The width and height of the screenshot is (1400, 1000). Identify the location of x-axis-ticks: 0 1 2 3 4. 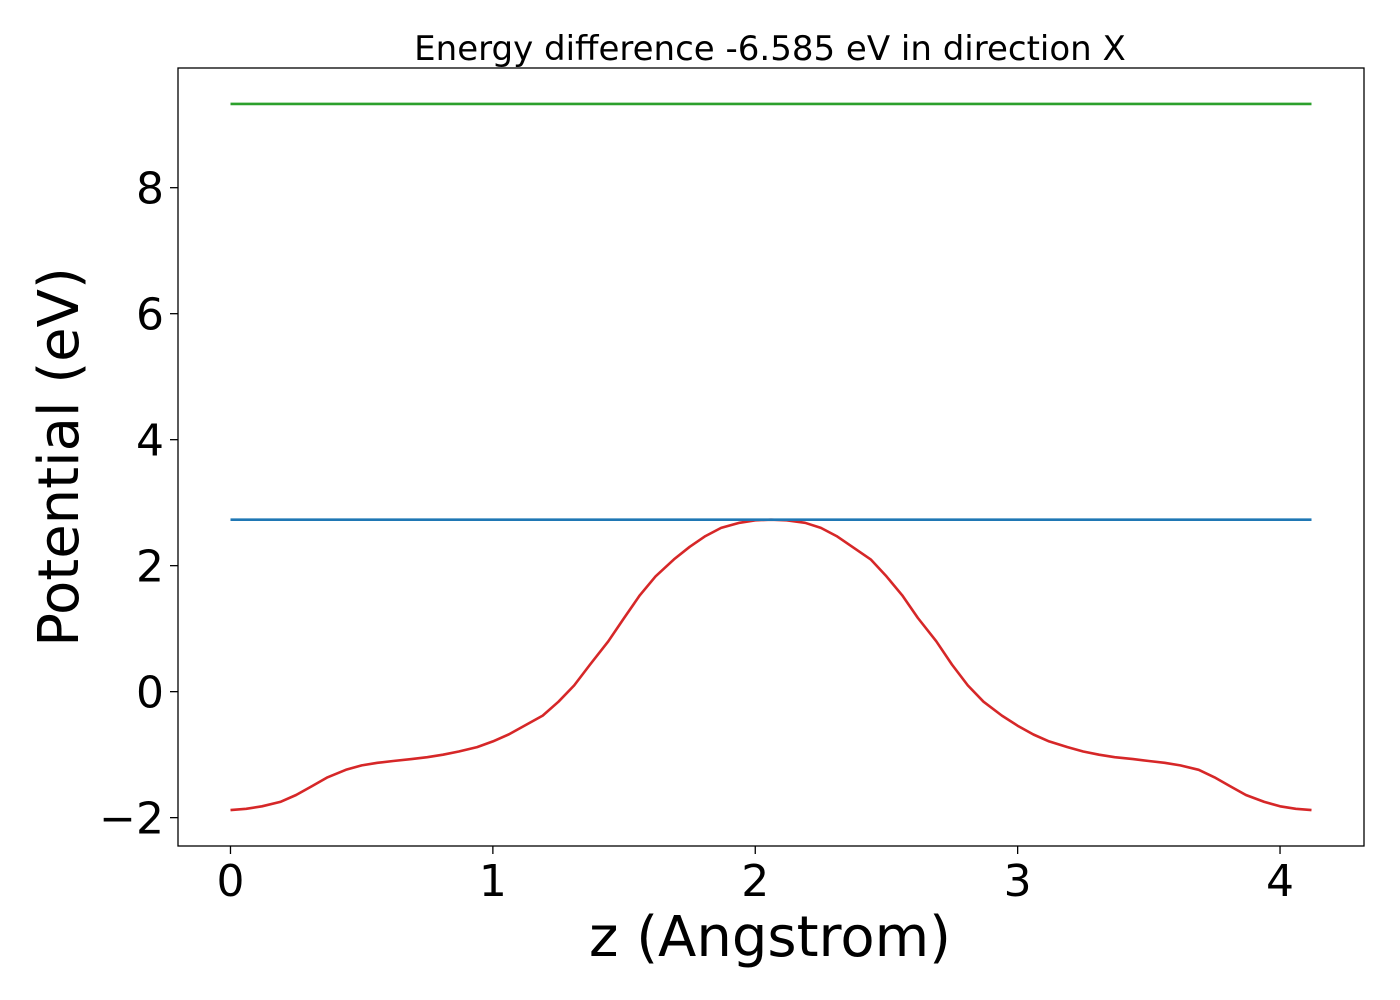
(755, 876).